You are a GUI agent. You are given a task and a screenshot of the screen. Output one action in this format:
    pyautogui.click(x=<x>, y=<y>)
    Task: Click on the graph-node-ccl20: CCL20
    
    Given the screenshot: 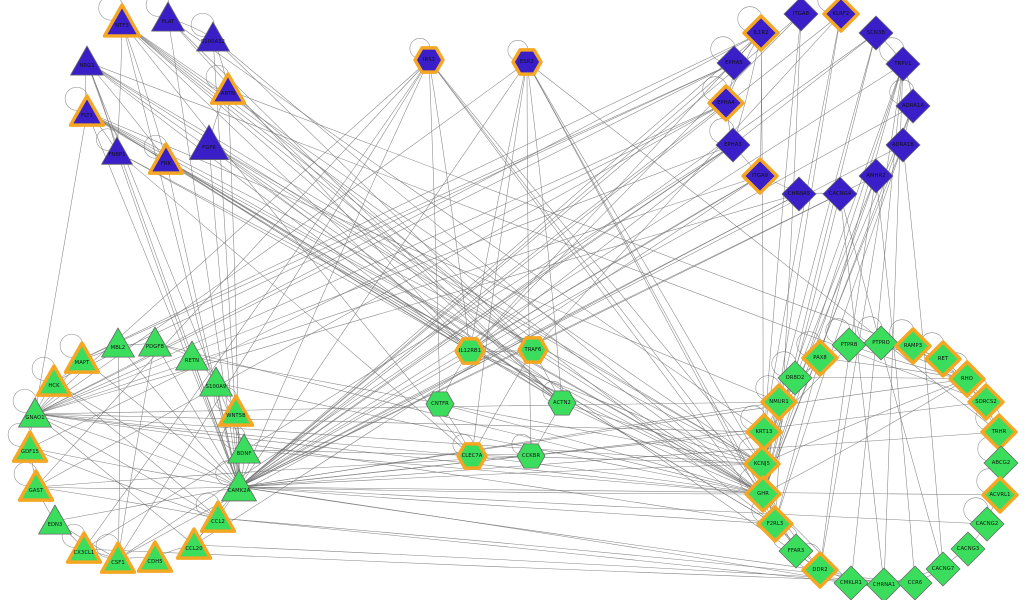 What is the action you would take?
    pyautogui.click(x=194, y=545)
    